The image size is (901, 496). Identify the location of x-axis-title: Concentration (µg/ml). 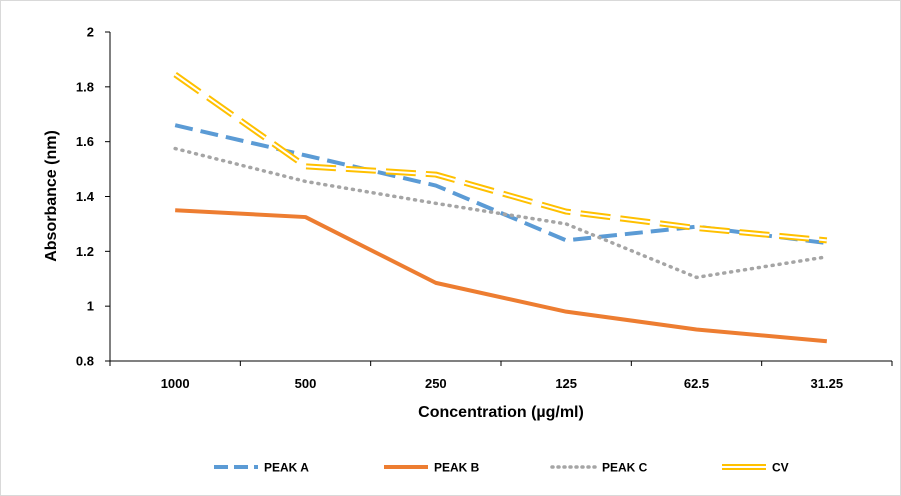
(501, 412).